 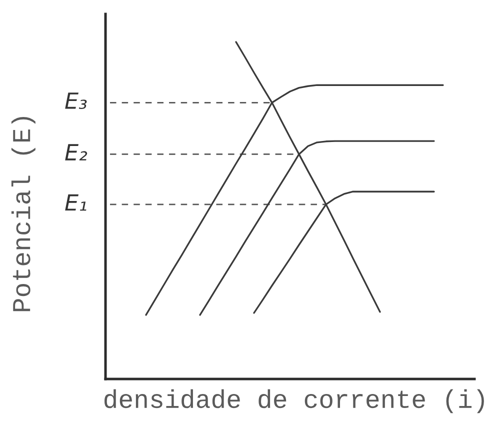 I want to click on y-axis-title: Potencial (E), so click(x=23, y=214).